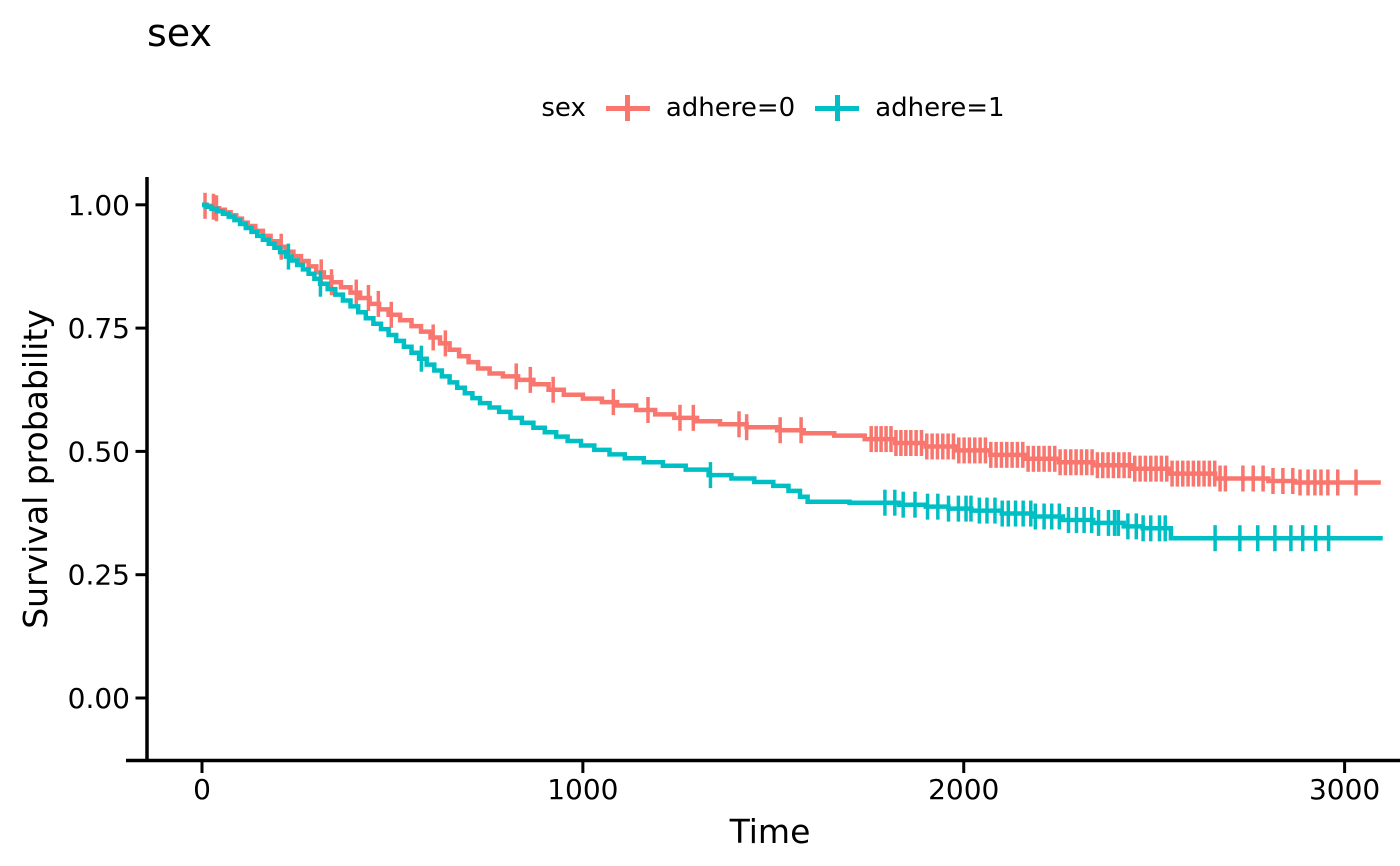  I want to click on y-axis-title: Survival probability, so click(35, 469).